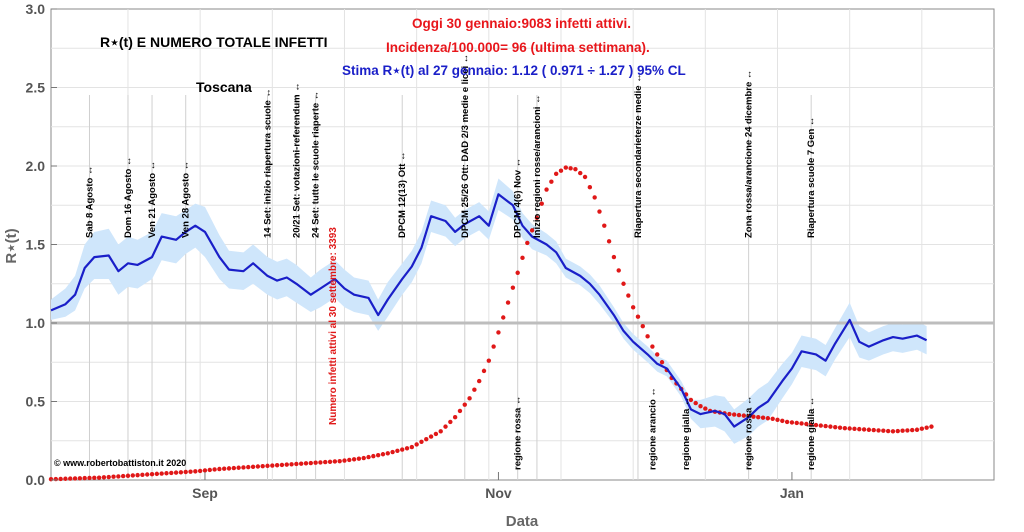  Describe the element at coordinates (152, 199) in the screenshot. I see `event-label: Ven 21 Agosto ↔` at that location.